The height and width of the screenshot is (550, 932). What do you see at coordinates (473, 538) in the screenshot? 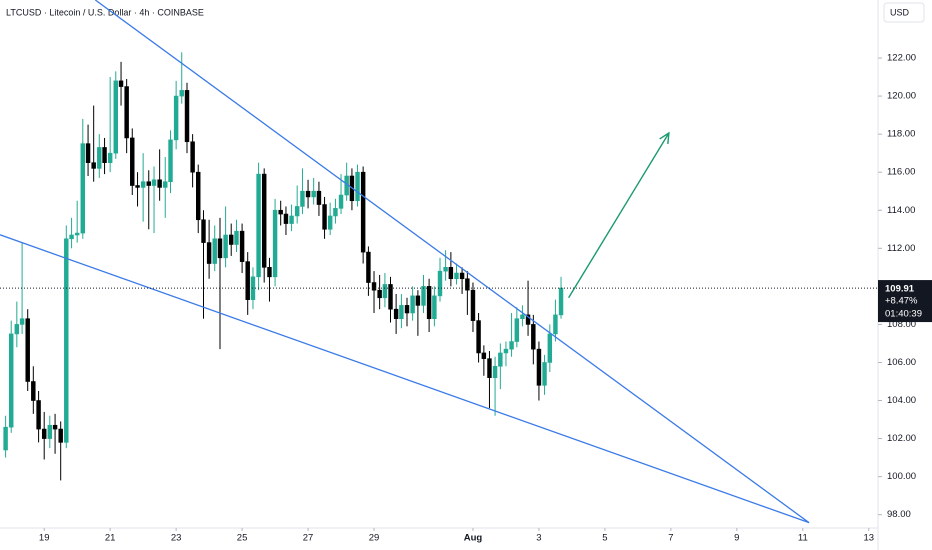
I see `x-tick-label: Aug` at bounding box center [473, 538].